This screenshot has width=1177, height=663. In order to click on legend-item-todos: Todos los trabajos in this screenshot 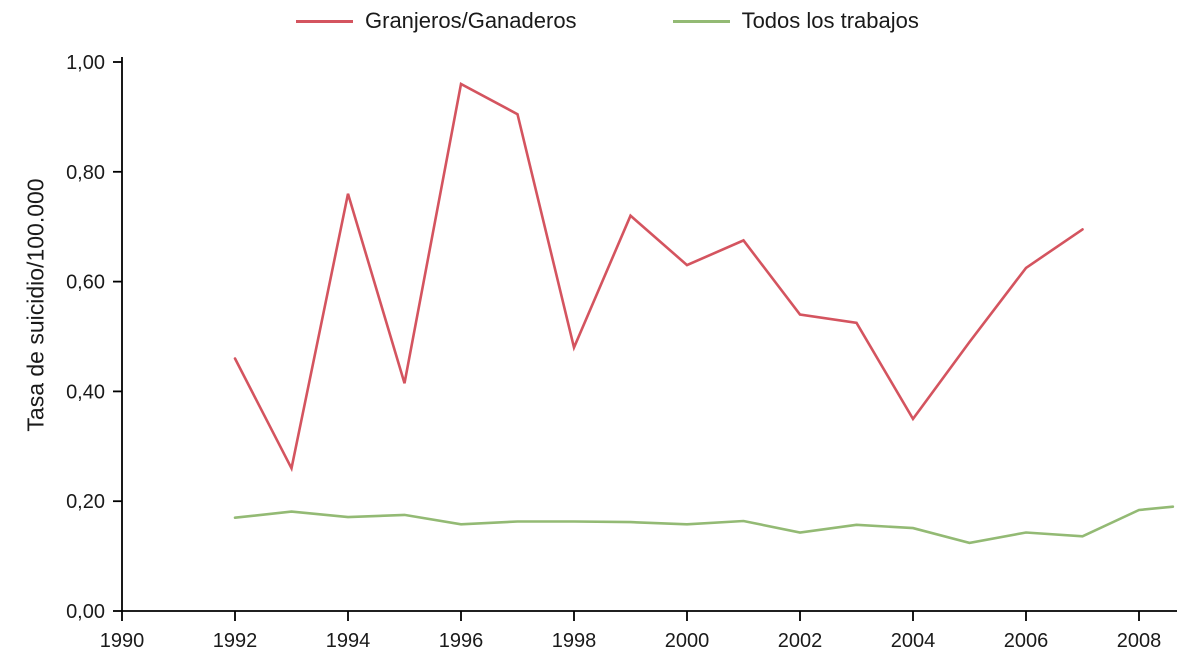, I will do `click(795, 21)`.